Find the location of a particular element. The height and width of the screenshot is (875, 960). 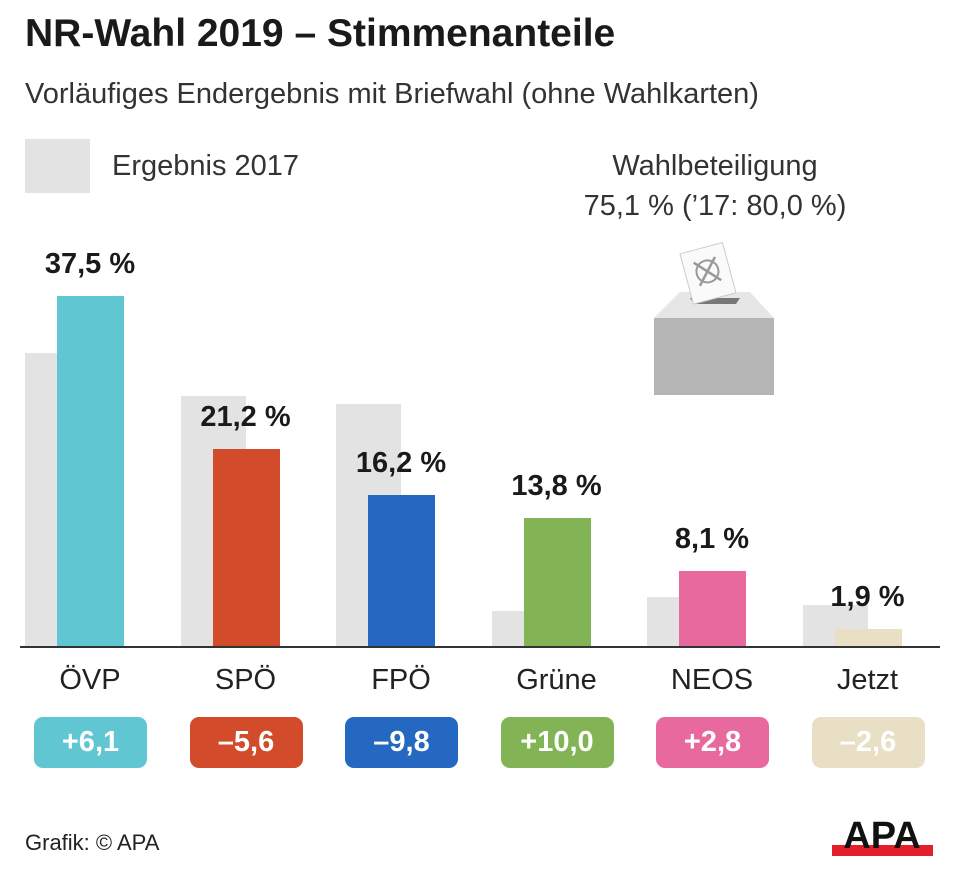

legend-label-2017: Ergebnis 2017 is located at coordinates (206, 166).